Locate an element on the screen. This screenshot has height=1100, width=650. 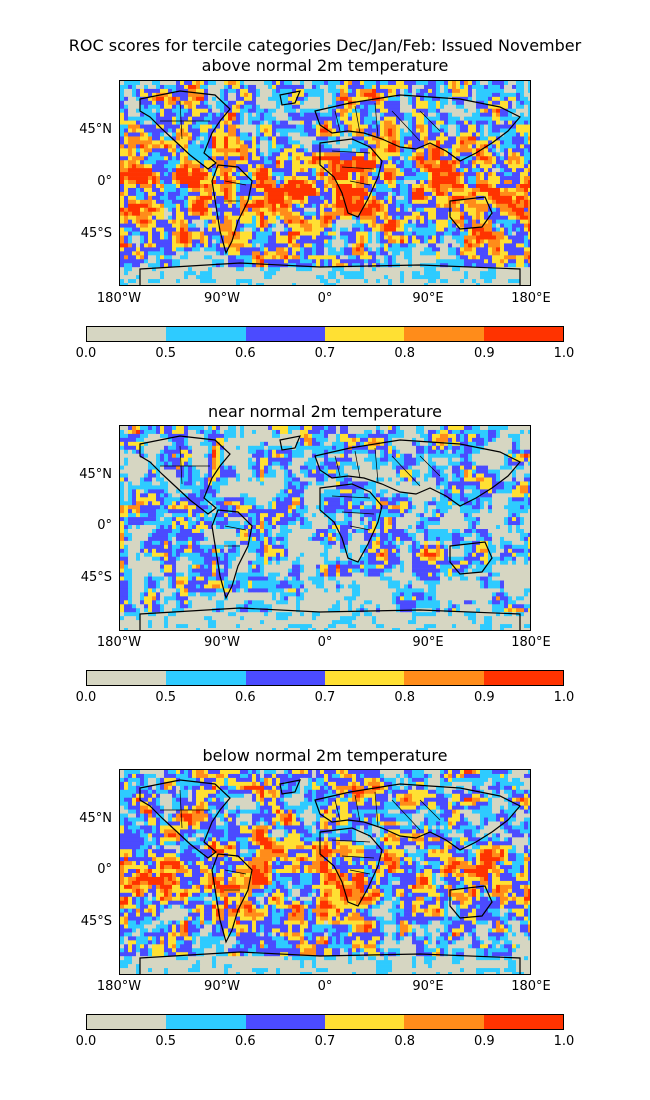
map-near-normal is located at coordinates (325, 528).